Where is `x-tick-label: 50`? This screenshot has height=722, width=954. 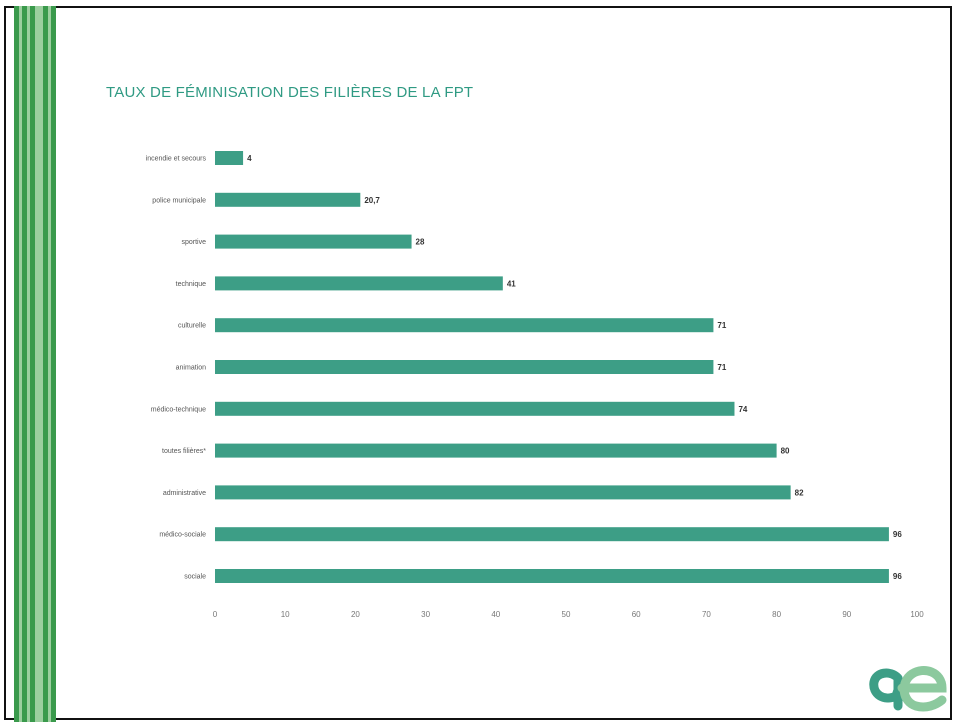
x-tick-label: 50 is located at coordinates (566, 614).